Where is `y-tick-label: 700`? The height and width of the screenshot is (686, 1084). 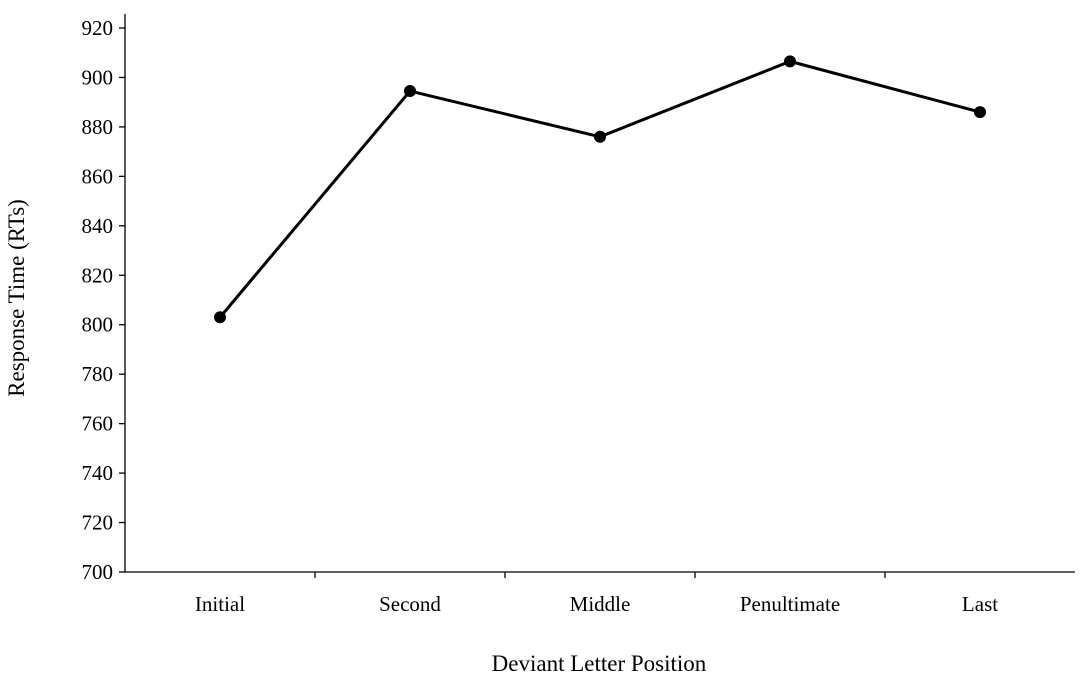 y-tick-label: 700 is located at coordinates (98, 572).